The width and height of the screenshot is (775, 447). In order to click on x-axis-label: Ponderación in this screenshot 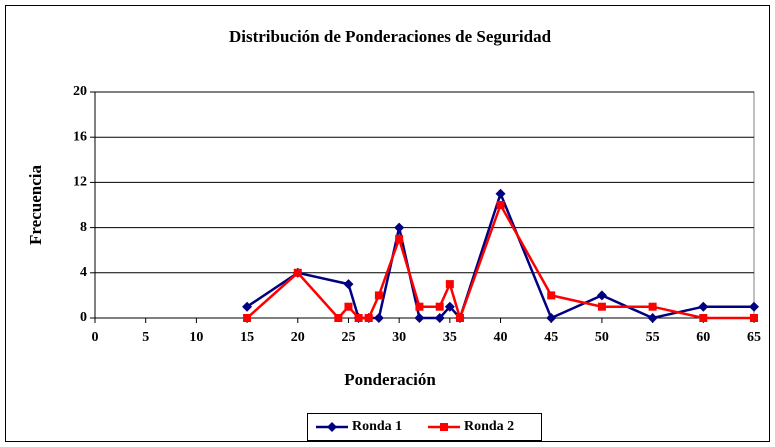, I will do `click(390, 379)`.